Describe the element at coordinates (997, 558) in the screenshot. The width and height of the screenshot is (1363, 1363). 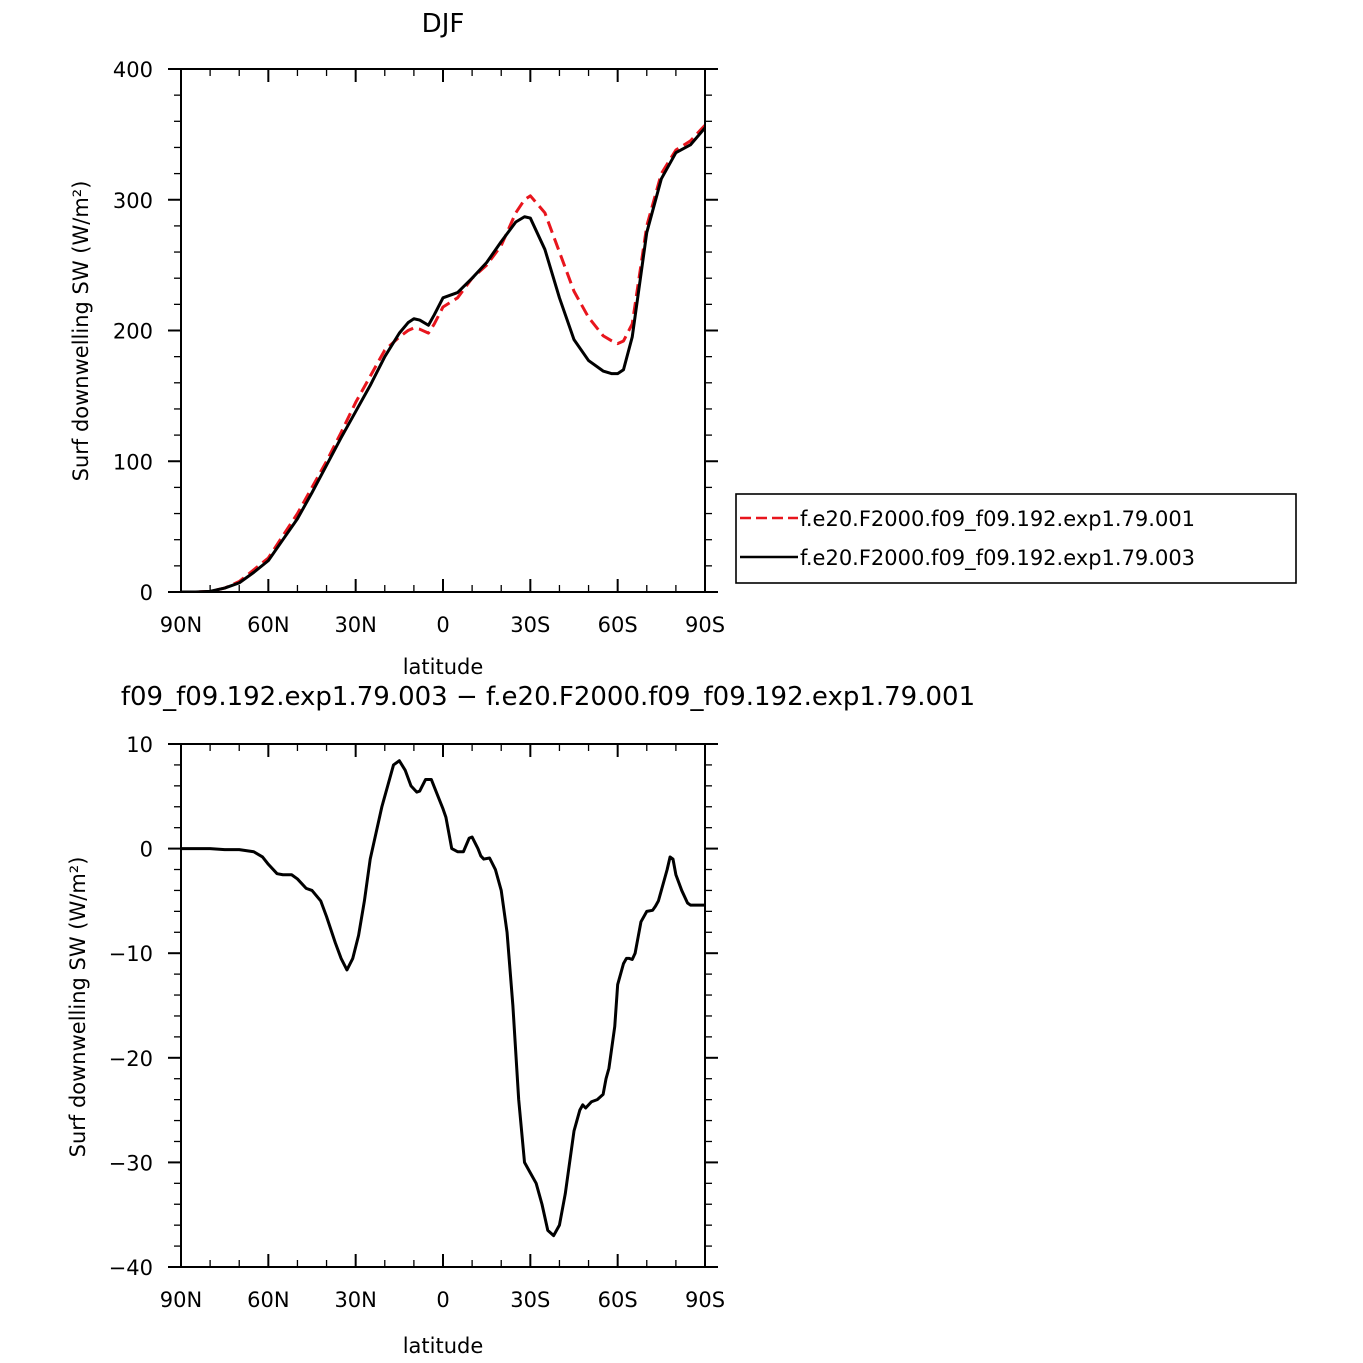
I see `legend-label-003: f.e20.F2000.f09_f09.192.exp1.79.003` at that location.